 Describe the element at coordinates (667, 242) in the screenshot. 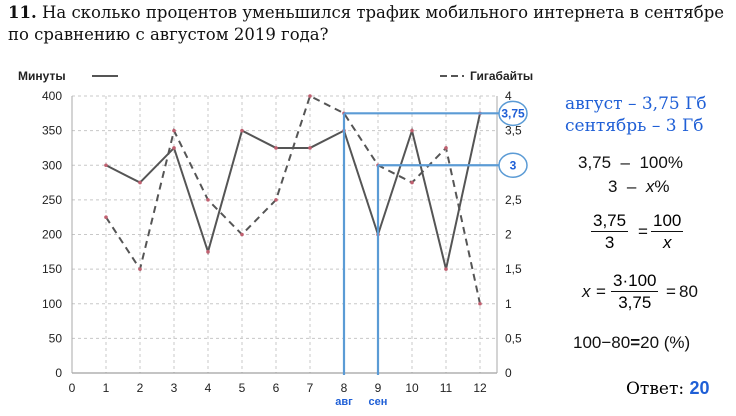

I see `eq1-denominator-right: x` at that location.